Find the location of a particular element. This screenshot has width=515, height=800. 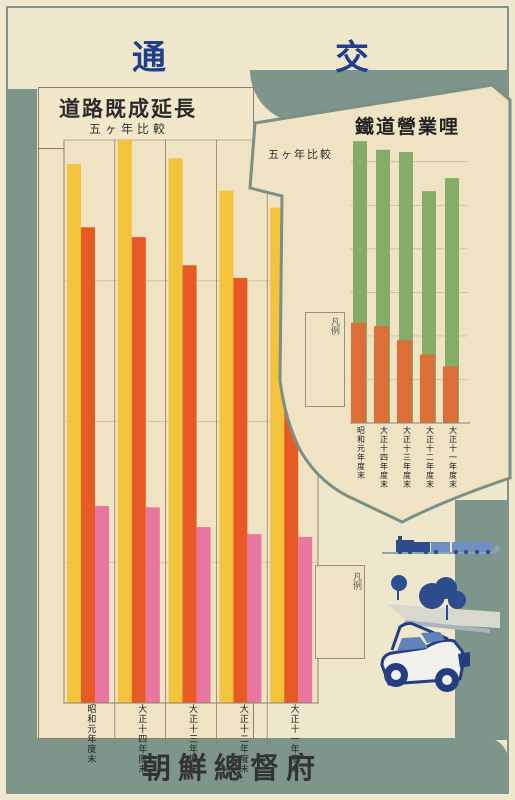

issuer-name: 朝鮮總督府 is located at coordinates (232, 768).